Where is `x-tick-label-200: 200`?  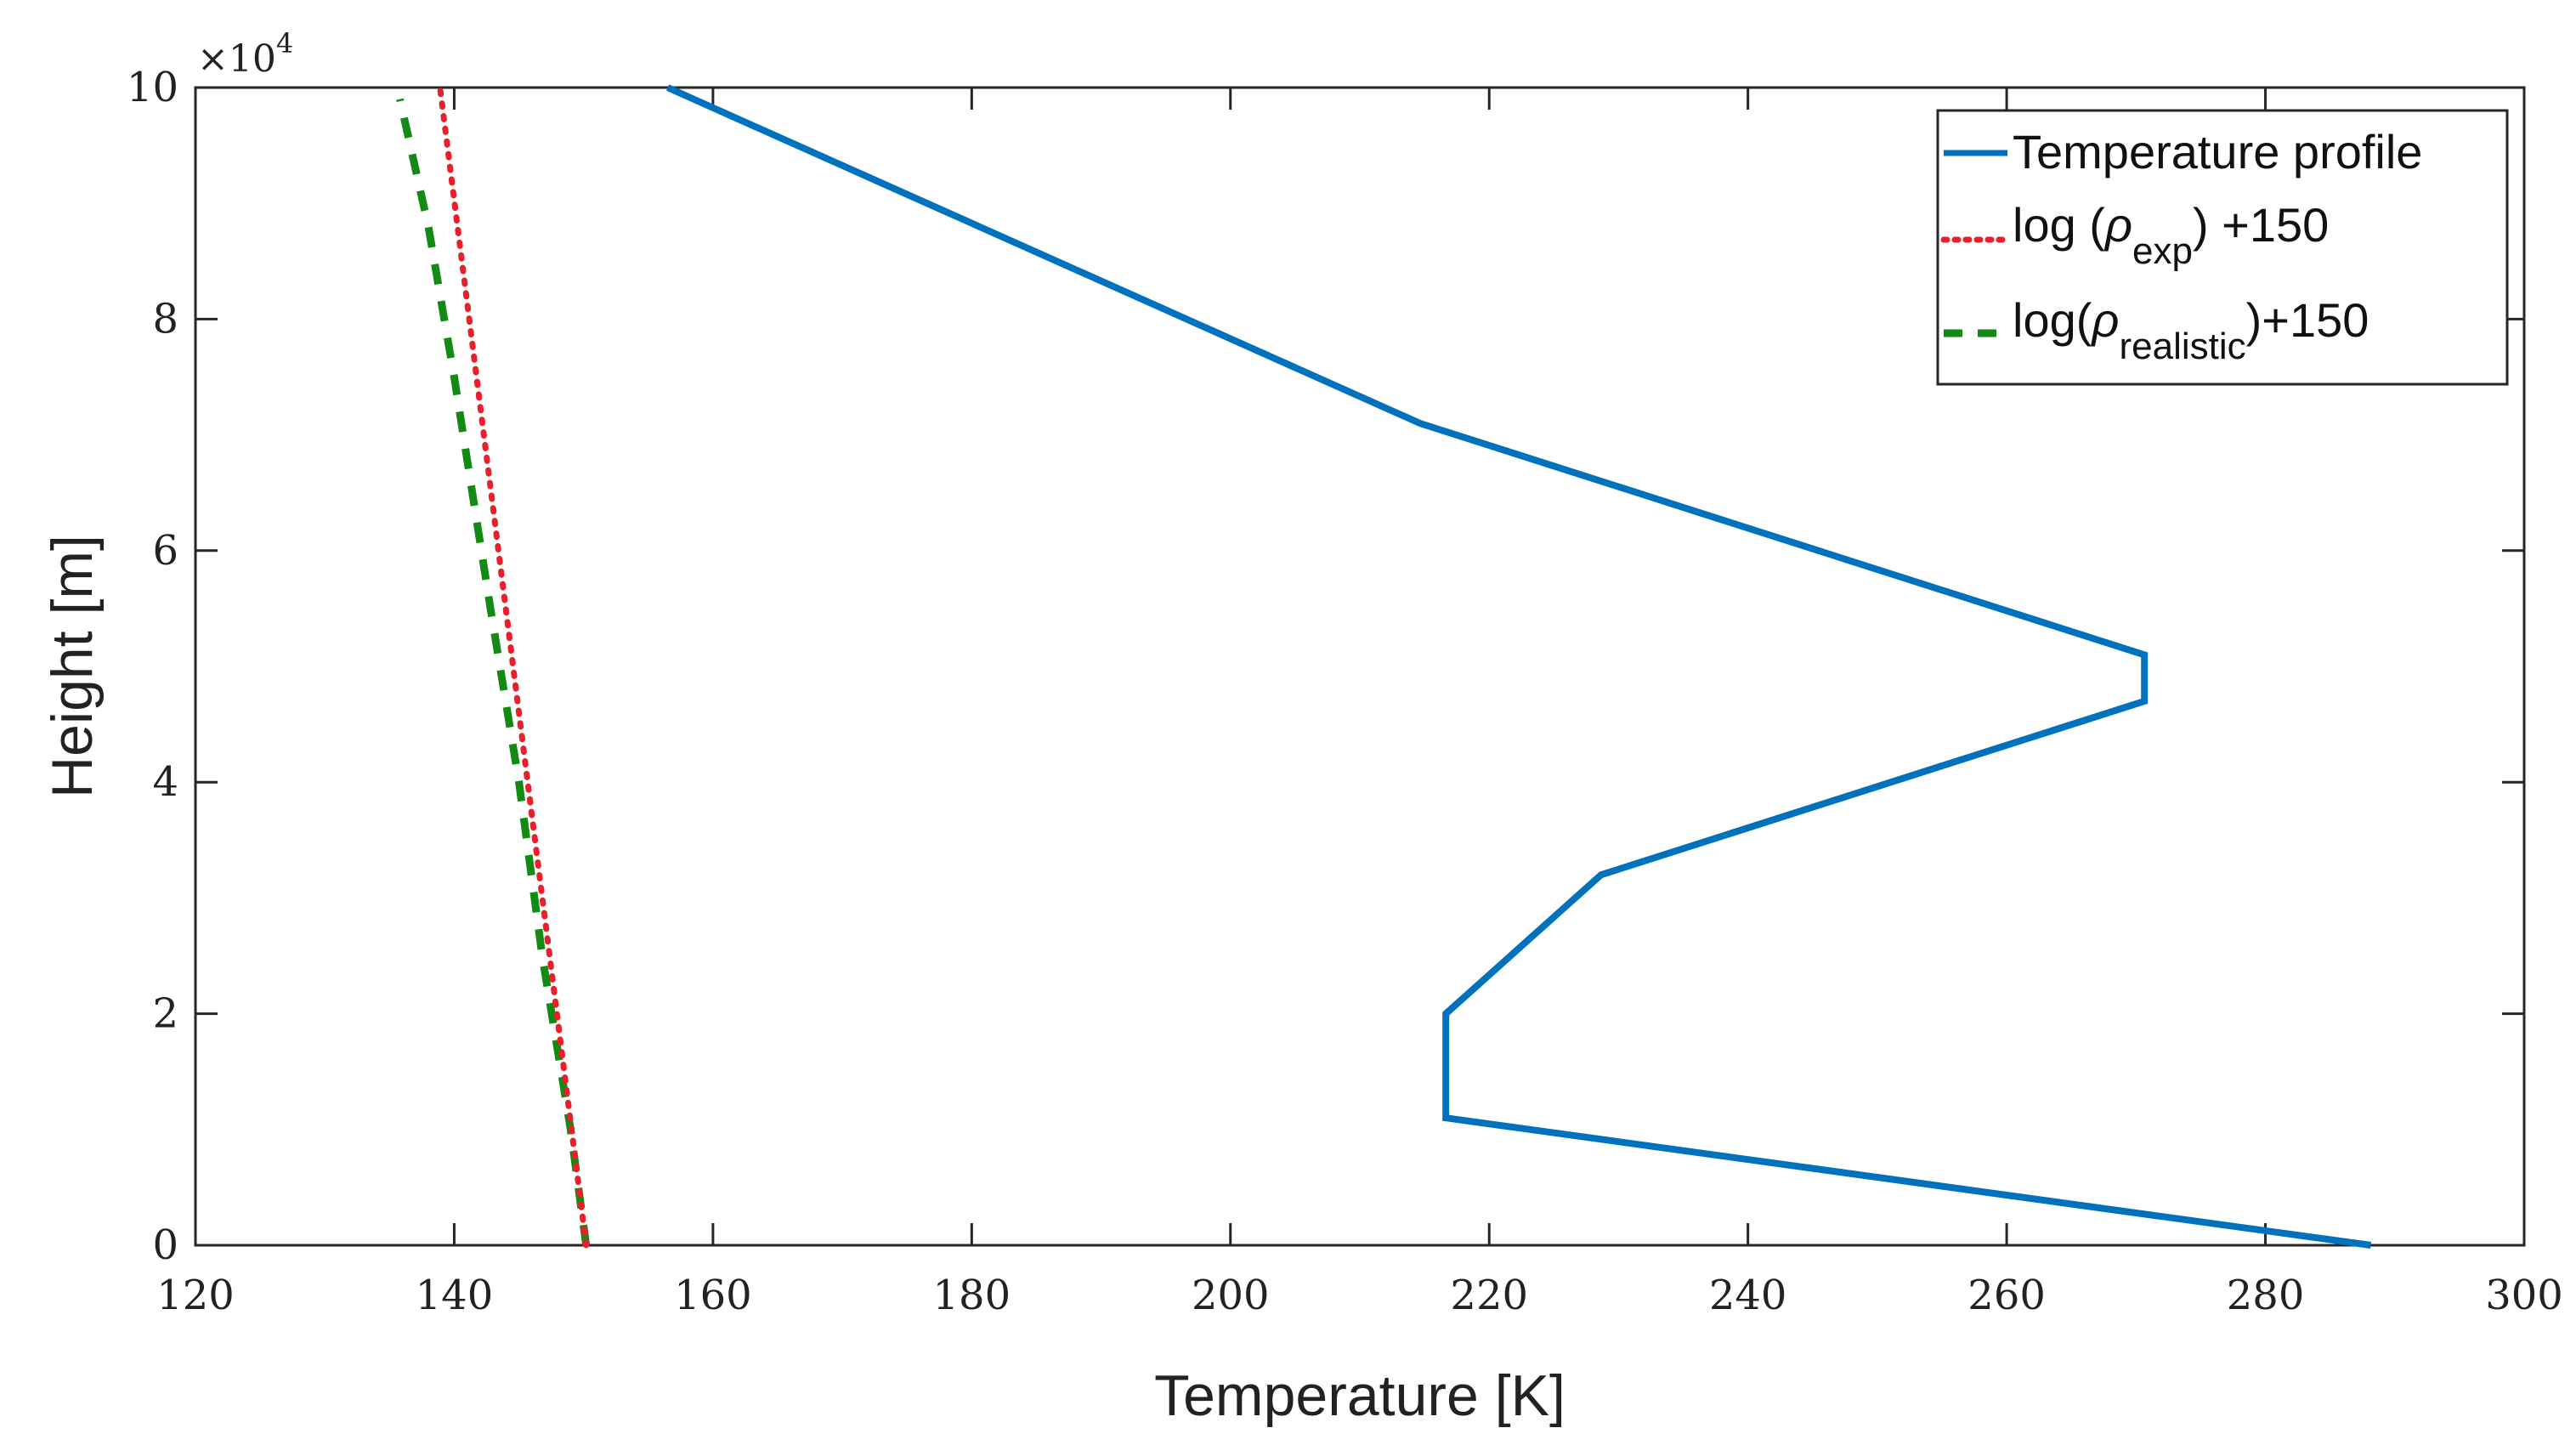
x-tick-label-200: 200 is located at coordinates (1231, 1295).